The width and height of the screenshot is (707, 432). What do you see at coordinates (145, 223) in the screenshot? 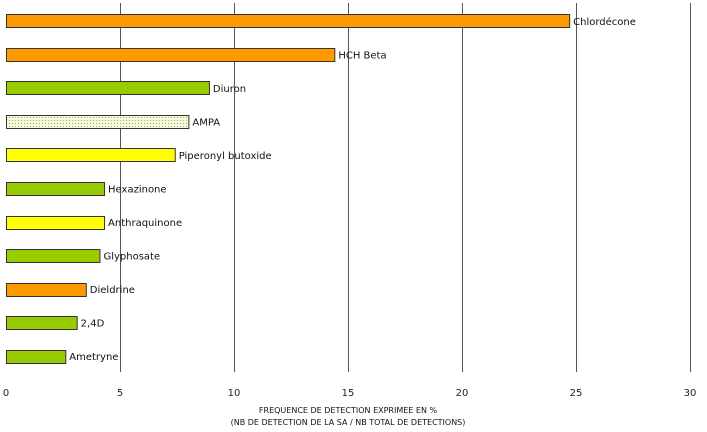
I see `bar-label: Anthraquinone` at bounding box center [145, 223].